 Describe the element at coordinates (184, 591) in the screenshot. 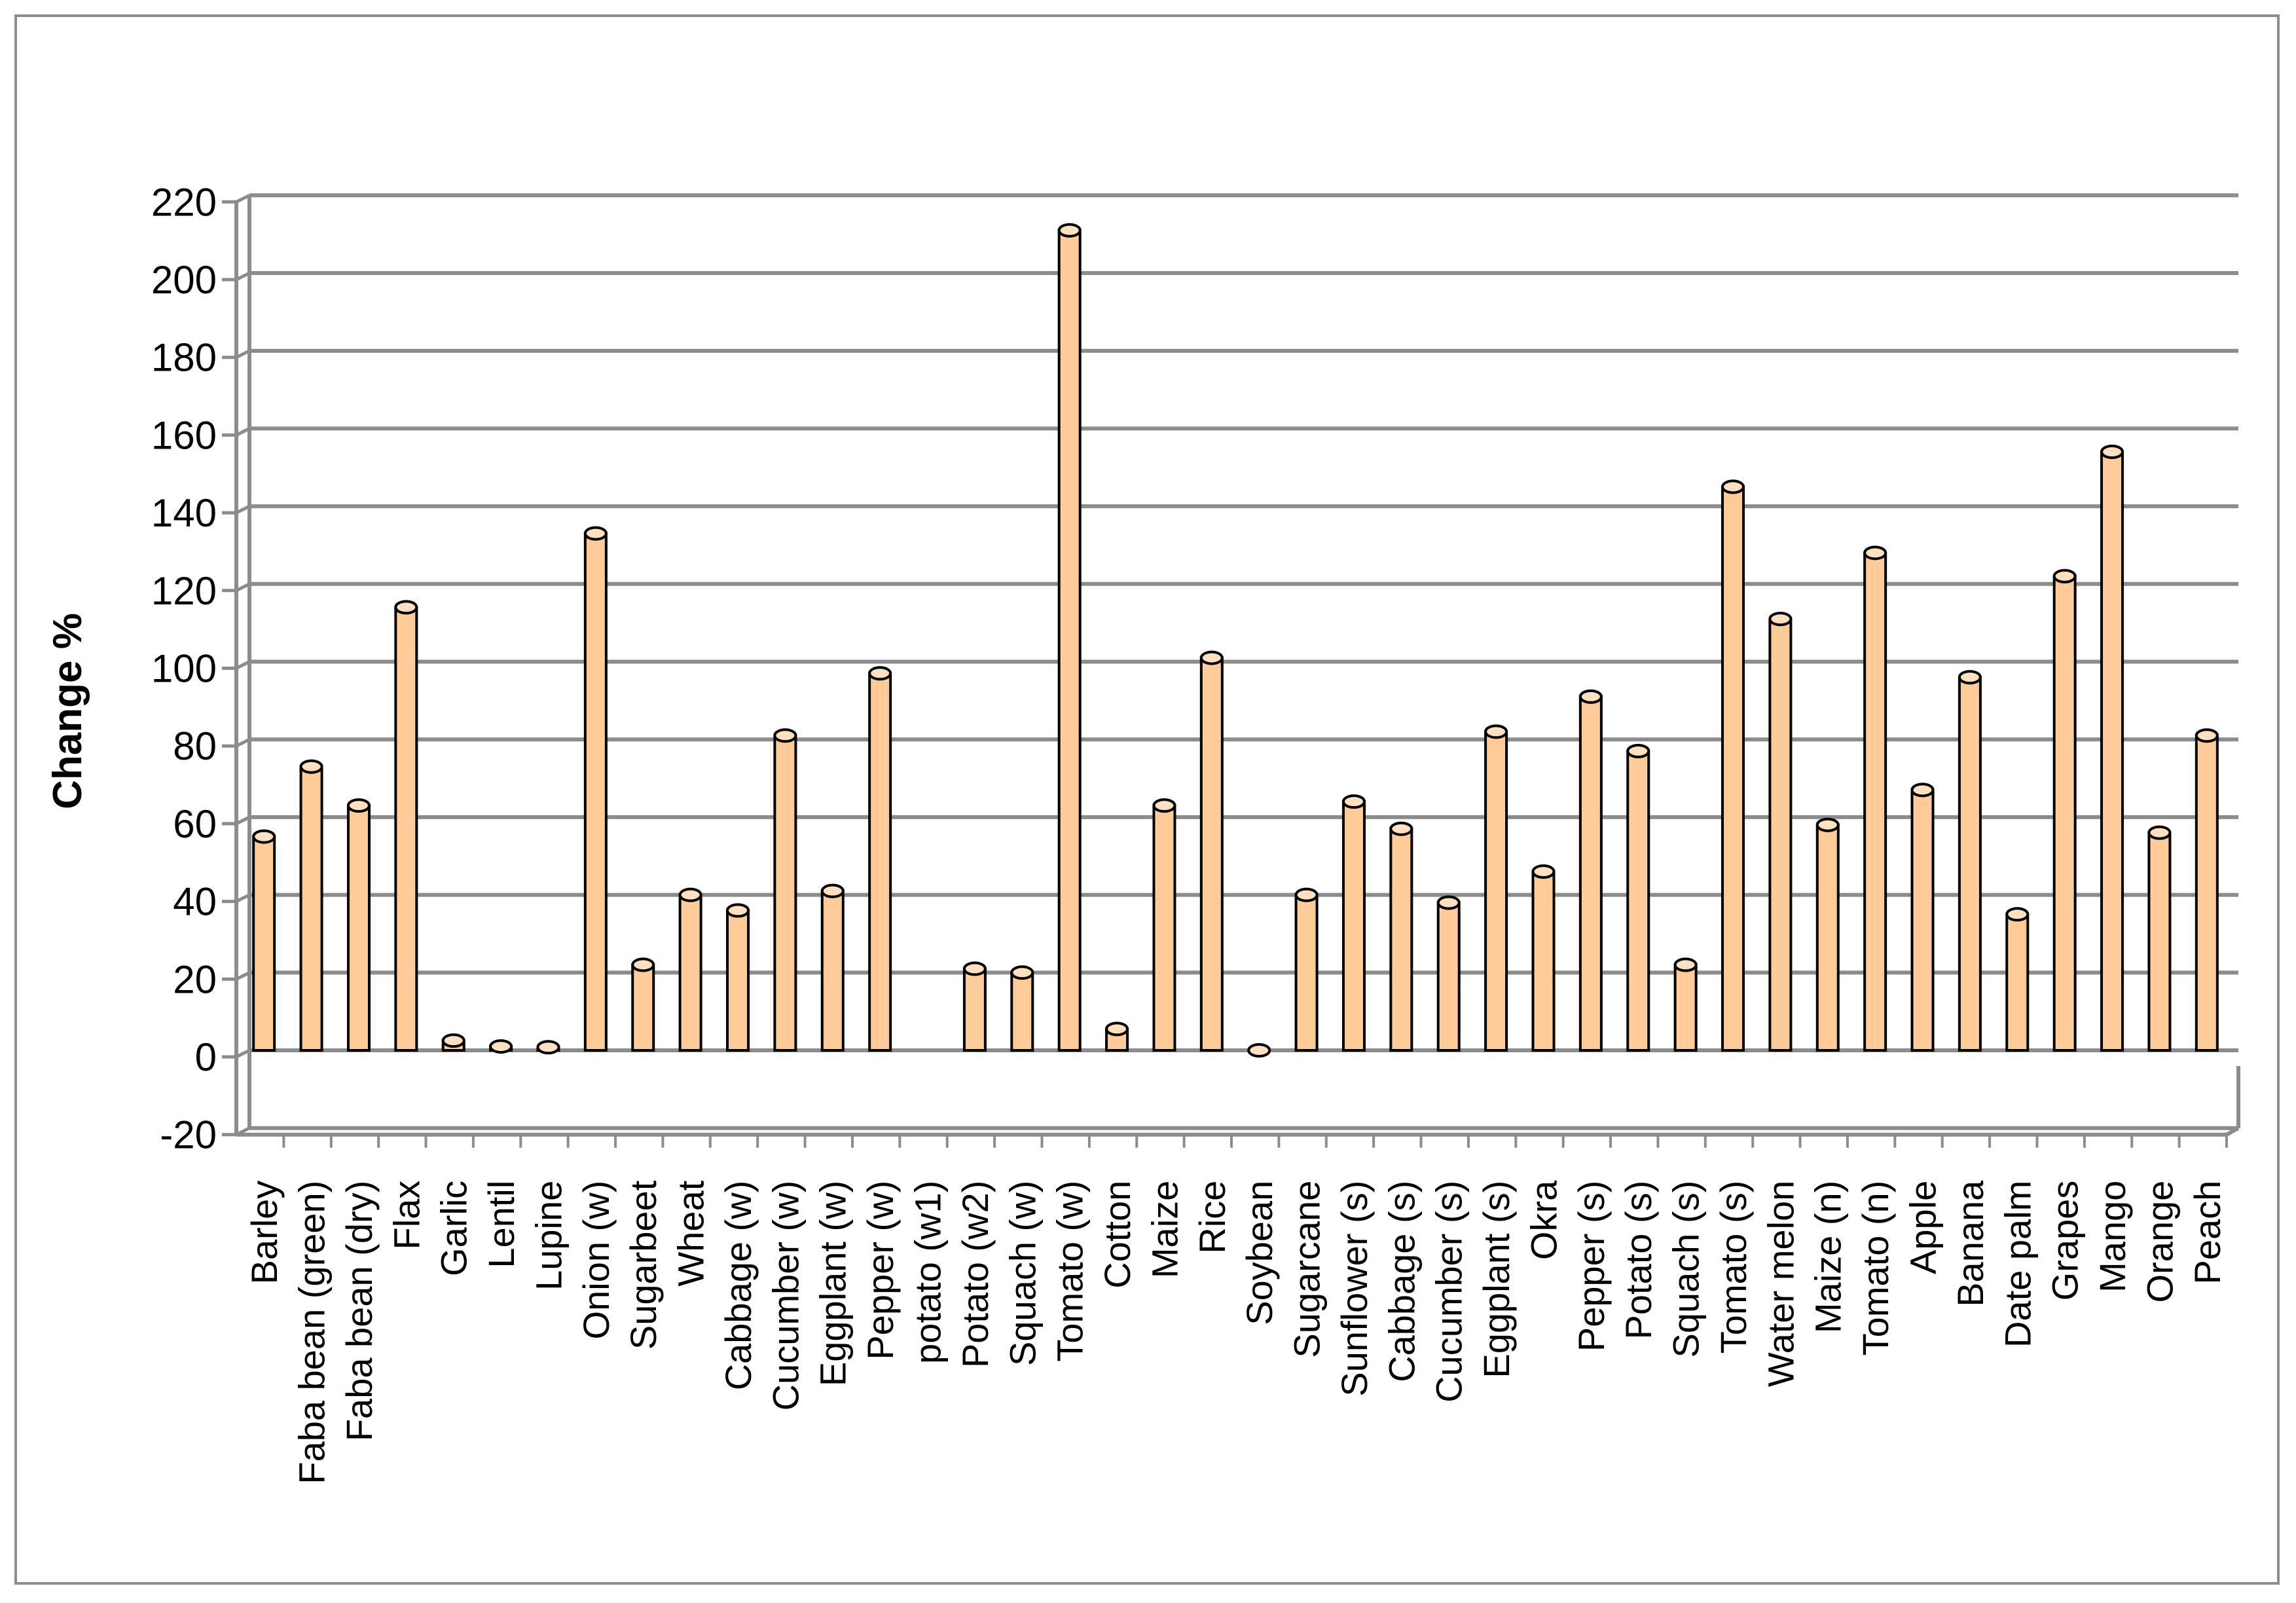

I see `y-tick-label: 120` at that location.